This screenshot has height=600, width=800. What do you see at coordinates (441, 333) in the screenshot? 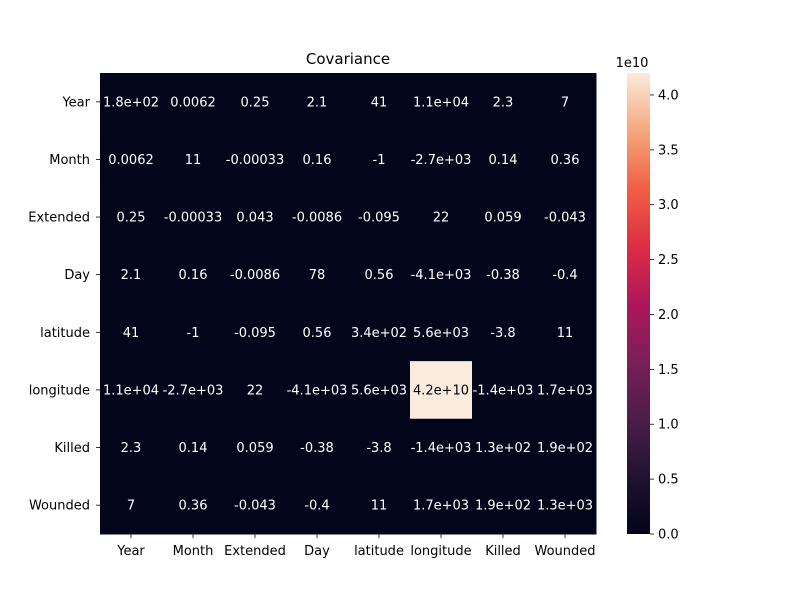
I see `cell-value-label: 5.6e+03` at bounding box center [441, 333].